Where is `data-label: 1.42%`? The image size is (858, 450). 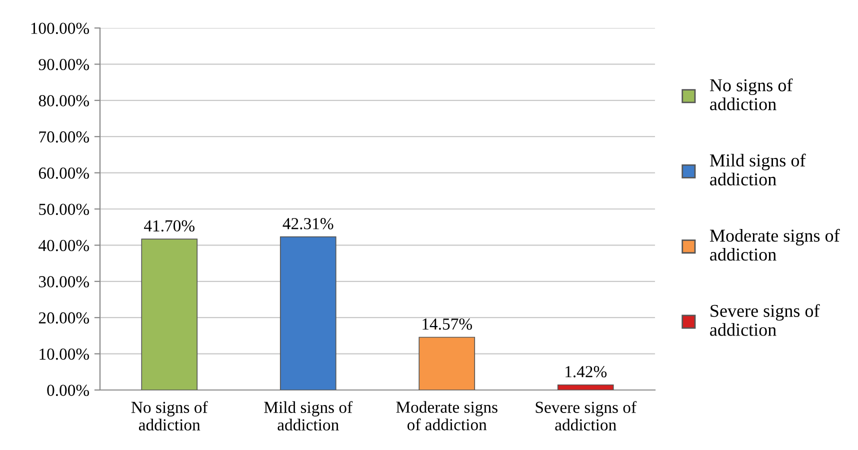 data-label: 1.42% is located at coordinates (586, 372).